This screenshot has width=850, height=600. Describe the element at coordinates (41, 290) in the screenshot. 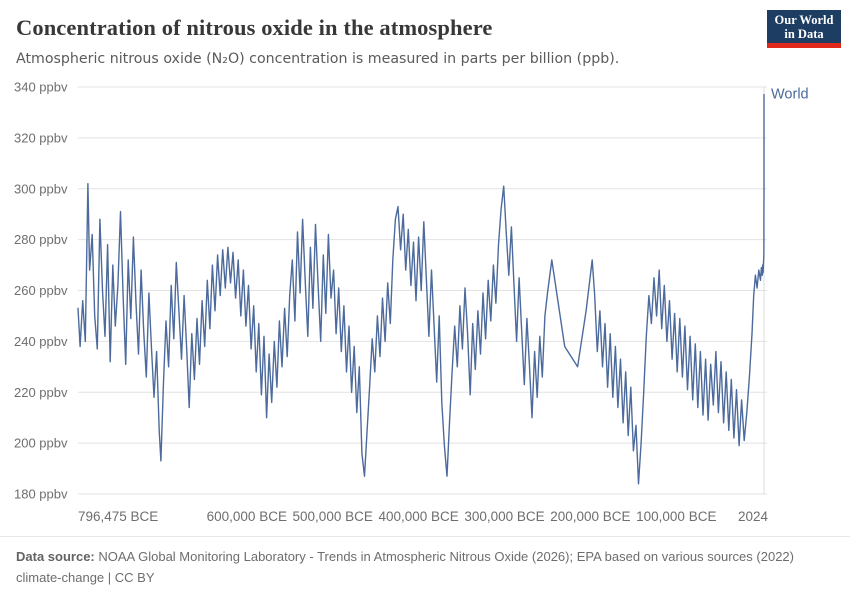

I see `y-axis-tick-label: 260 ppbv` at that location.